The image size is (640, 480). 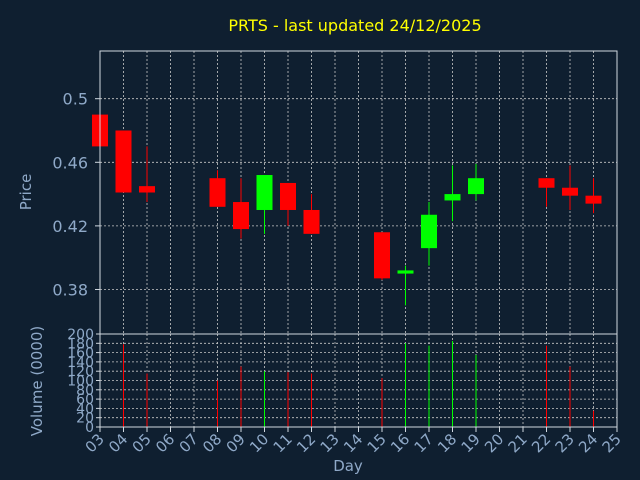 What do you see at coordinates (447, 443) in the screenshot?
I see `x-tick-label: 18` at bounding box center [447, 443].